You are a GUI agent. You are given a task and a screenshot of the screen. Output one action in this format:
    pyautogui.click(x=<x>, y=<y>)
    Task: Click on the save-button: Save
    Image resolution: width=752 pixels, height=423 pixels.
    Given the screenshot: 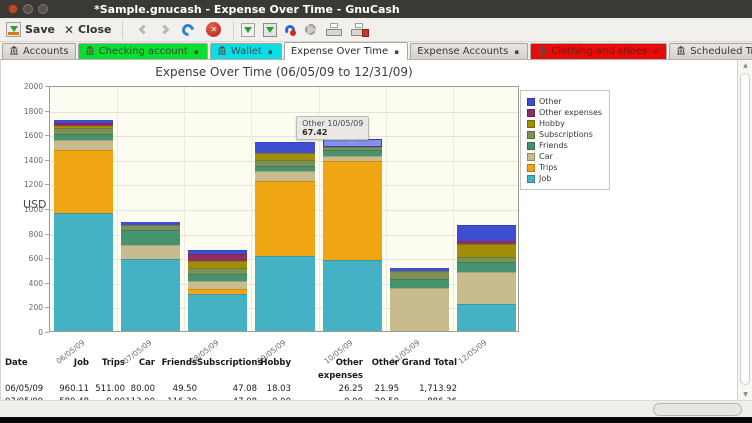 What is the action you would take?
    pyautogui.click(x=30, y=29)
    